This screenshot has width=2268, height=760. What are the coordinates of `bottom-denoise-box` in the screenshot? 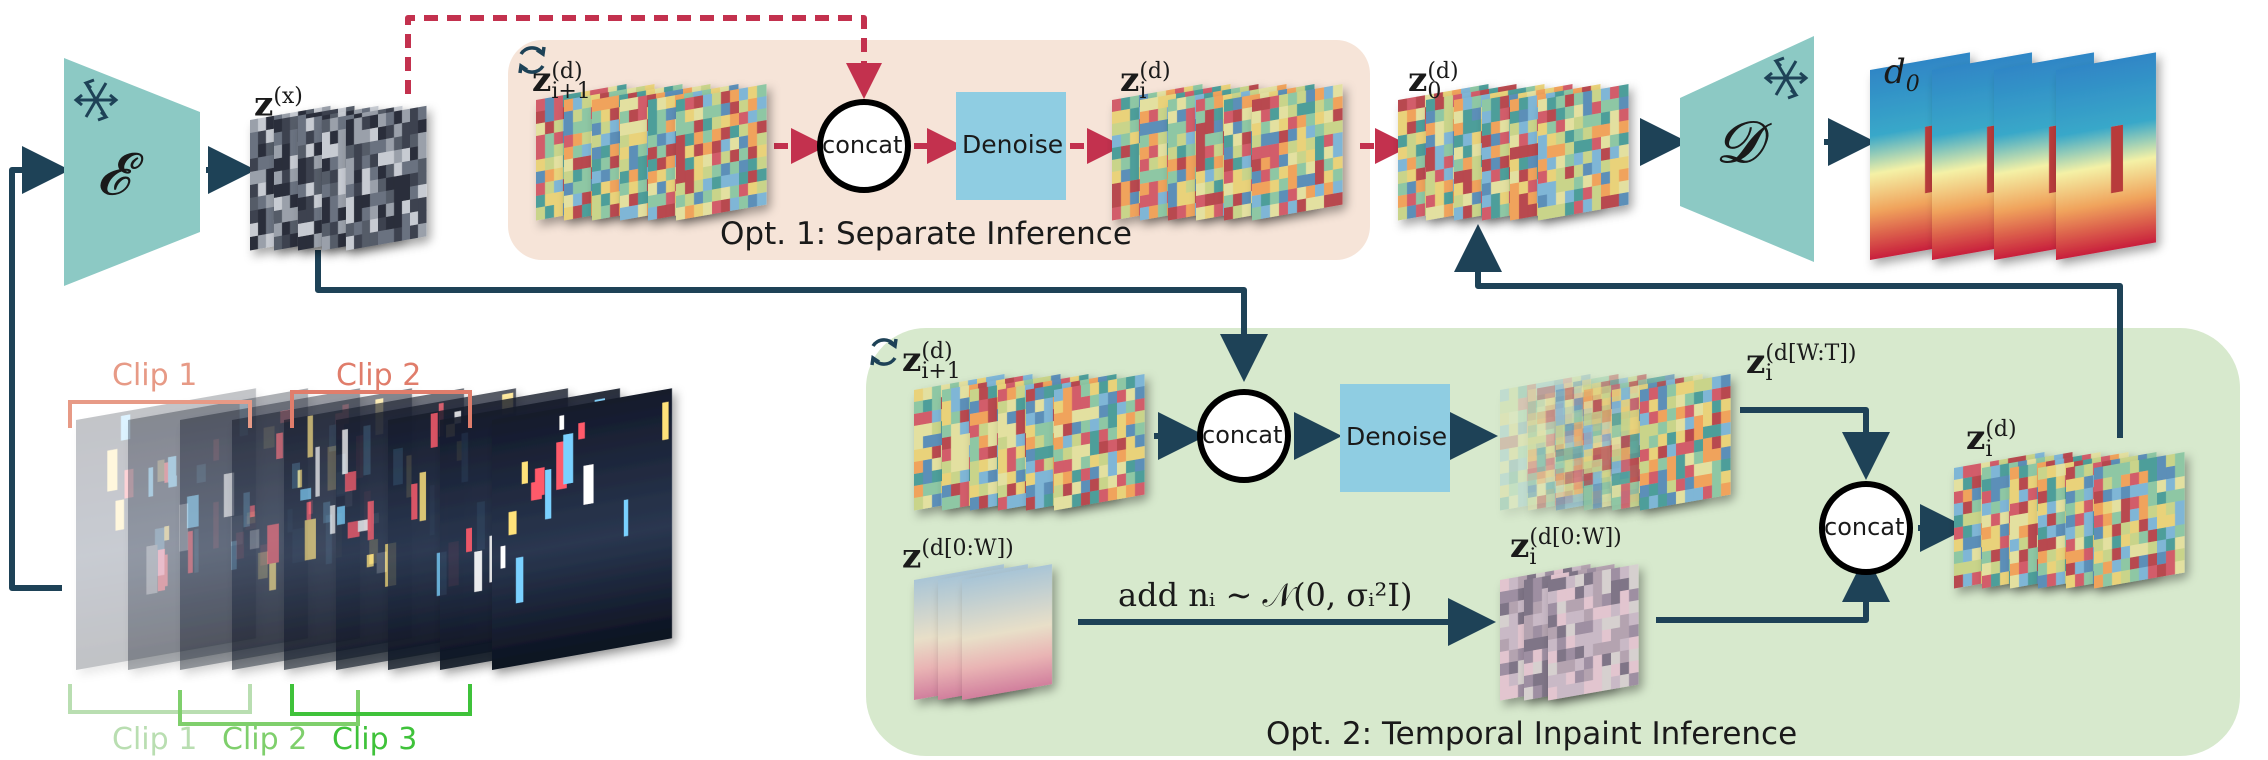 It's located at (1395, 438).